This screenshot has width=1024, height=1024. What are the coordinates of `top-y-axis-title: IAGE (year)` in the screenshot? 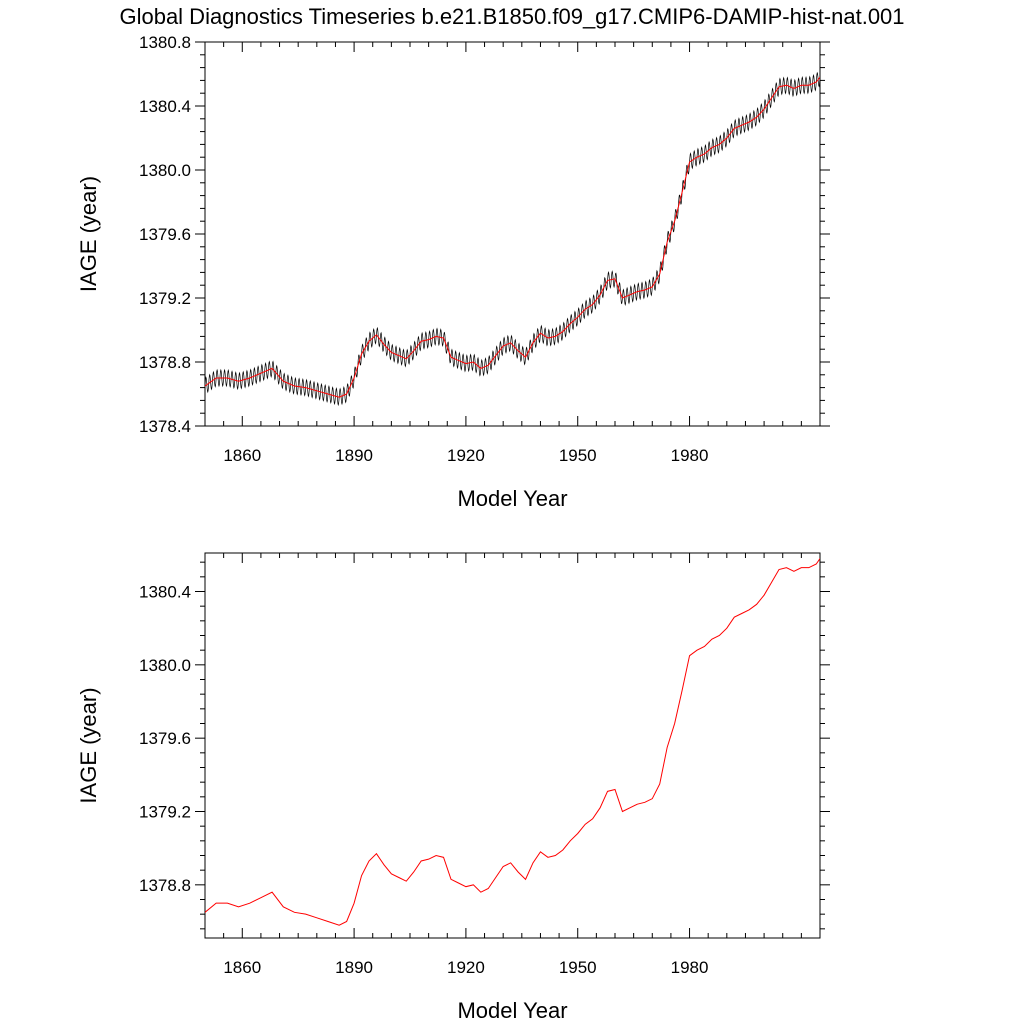 It's located at (88, 234).